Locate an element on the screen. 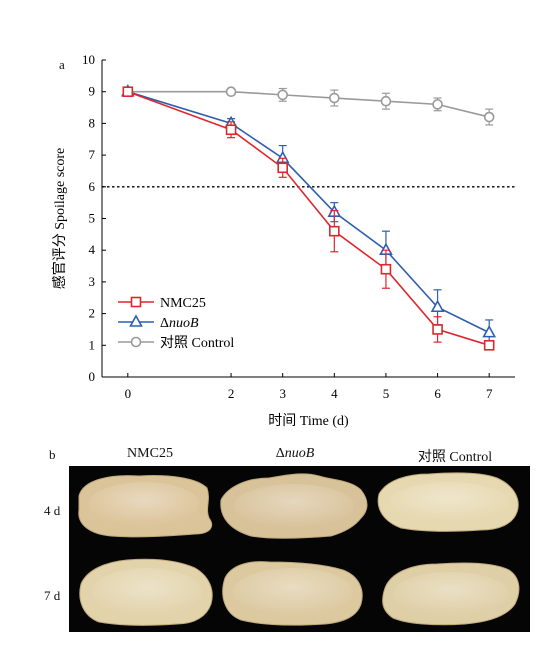  y-tick-label: 9 is located at coordinates (92, 91).